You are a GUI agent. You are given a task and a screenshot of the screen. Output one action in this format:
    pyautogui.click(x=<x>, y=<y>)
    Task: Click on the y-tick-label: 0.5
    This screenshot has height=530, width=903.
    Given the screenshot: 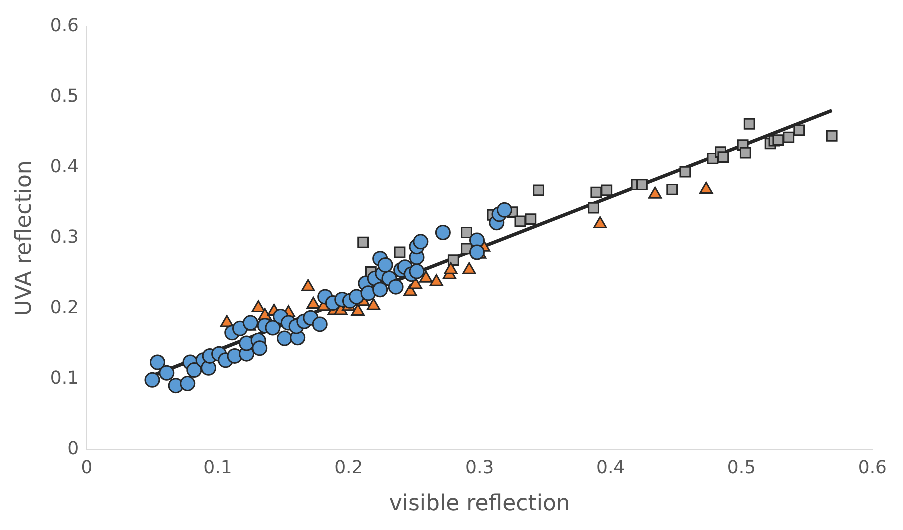 What is the action you would take?
    pyautogui.click(x=65, y=97)
    